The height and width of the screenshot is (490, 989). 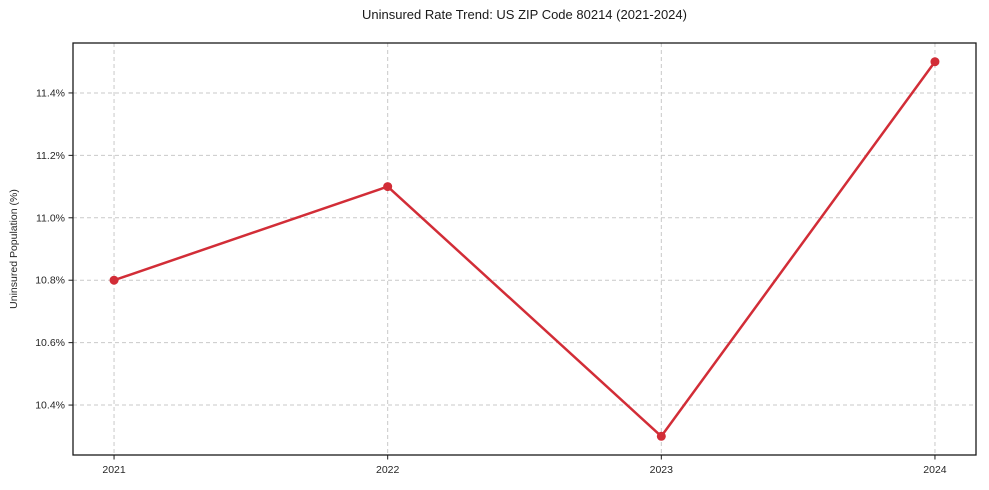 I want to click on x-tick-label: 2021, so click(x=114, y=470).